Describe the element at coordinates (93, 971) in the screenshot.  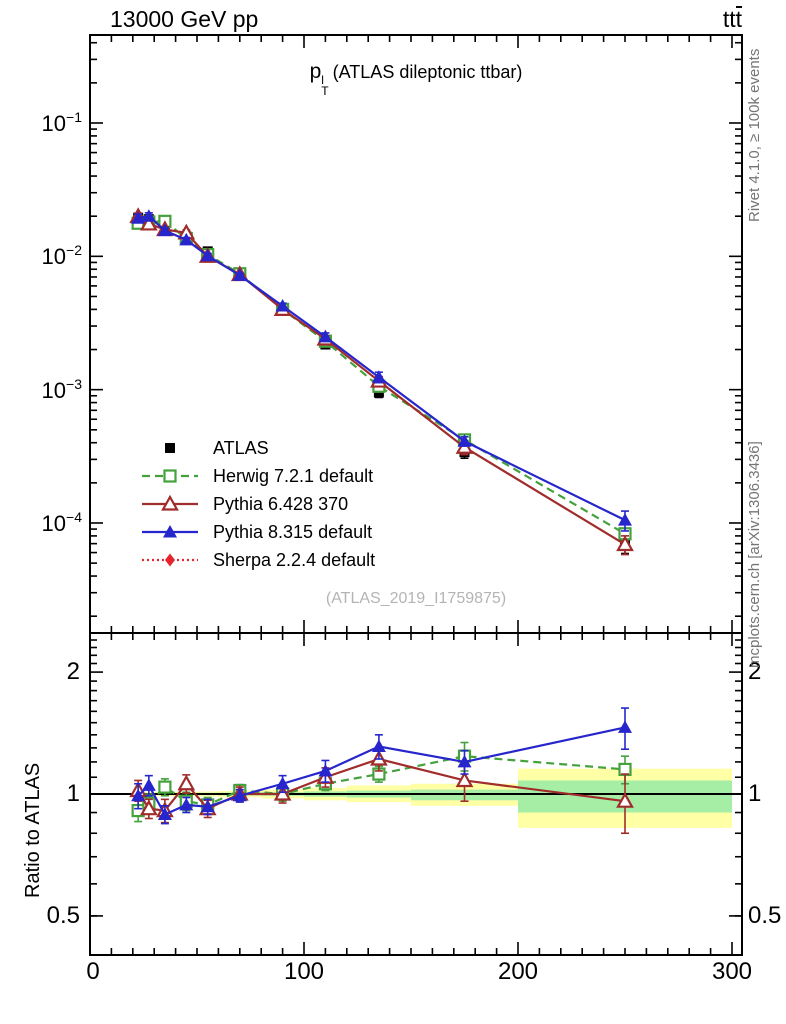
I see `x-tick-0: 0` at that location.